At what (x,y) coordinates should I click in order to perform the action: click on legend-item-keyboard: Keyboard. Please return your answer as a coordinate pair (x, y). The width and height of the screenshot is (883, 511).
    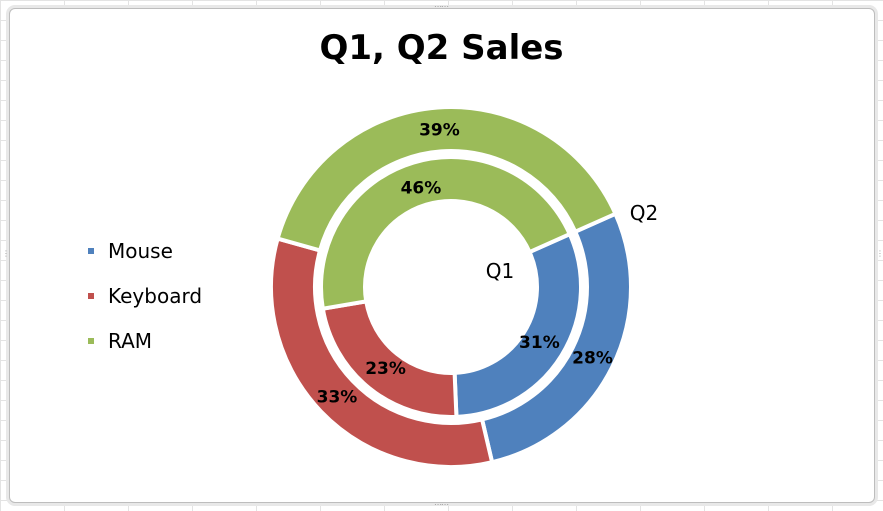
    Looking at the image, I should click on (145, 295).